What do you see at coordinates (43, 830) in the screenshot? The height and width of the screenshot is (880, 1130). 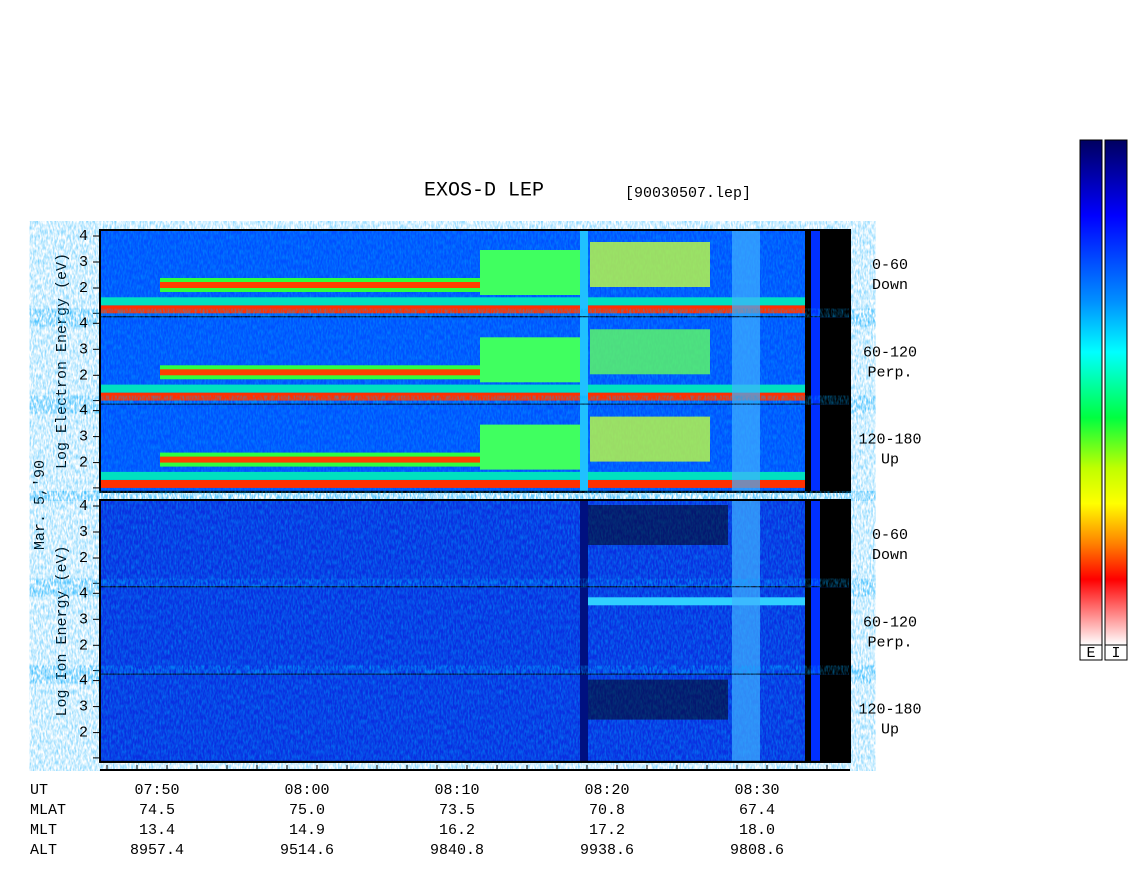 I see `row-label: MLT` at bounding box center [43, 830].